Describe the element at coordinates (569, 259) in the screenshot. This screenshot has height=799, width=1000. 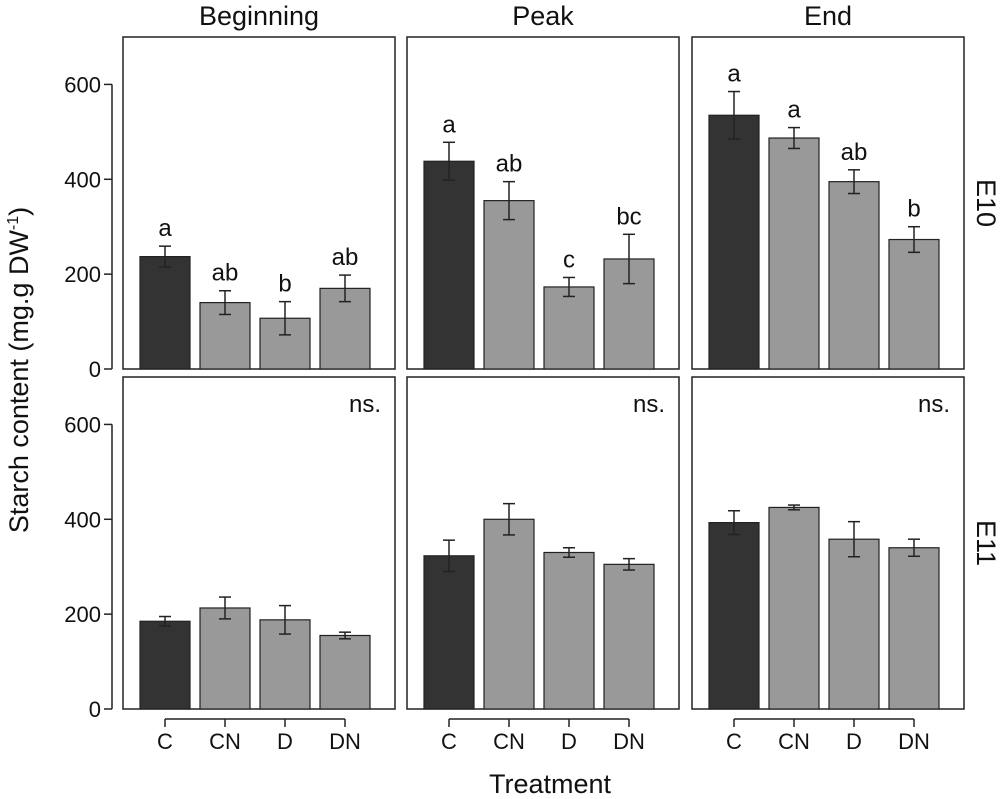
I see `significance-label: c` at that location.